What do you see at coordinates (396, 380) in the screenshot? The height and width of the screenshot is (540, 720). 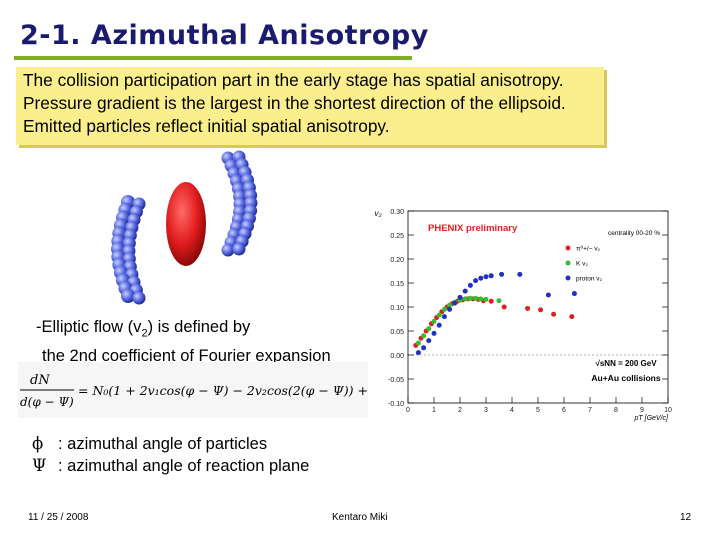 I see `y-tick-label: -0.05` at bounding box center [396, 380].